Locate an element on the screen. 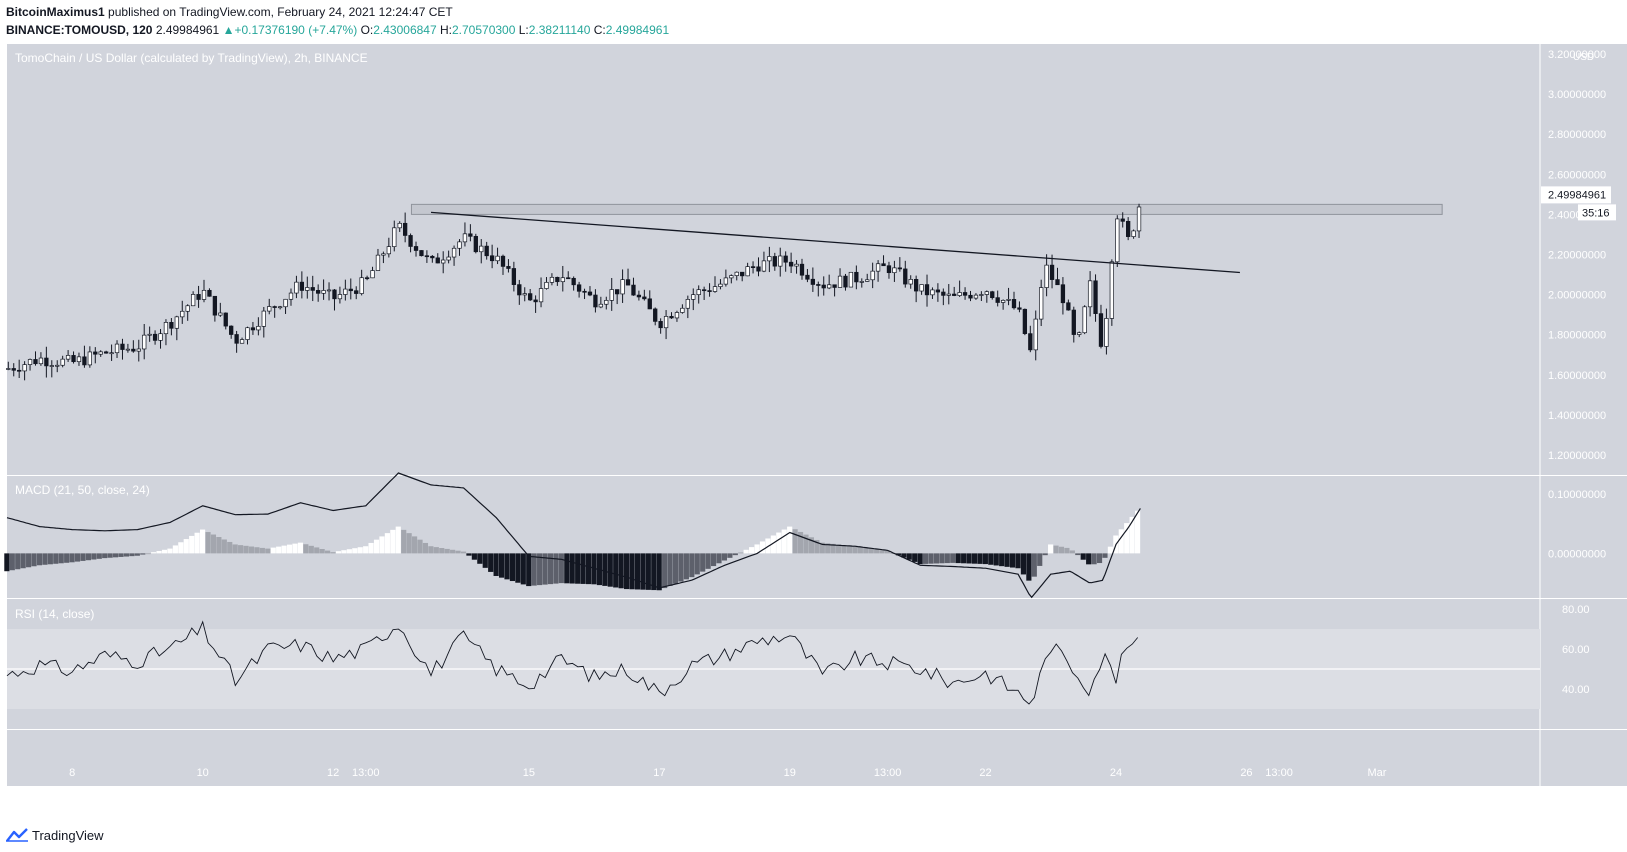 This screenshot has width=1627, height=852. time-tick-label: 24 is located at coordinates (1116, 773).